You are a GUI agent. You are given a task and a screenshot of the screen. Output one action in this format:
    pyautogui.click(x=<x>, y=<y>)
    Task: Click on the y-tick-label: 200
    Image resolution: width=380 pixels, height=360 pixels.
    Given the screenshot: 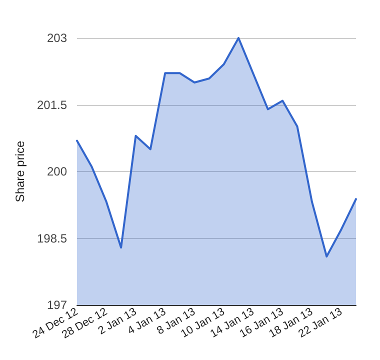 What is the action you would take?
    pyautogui.click(x=57, y=171)
    